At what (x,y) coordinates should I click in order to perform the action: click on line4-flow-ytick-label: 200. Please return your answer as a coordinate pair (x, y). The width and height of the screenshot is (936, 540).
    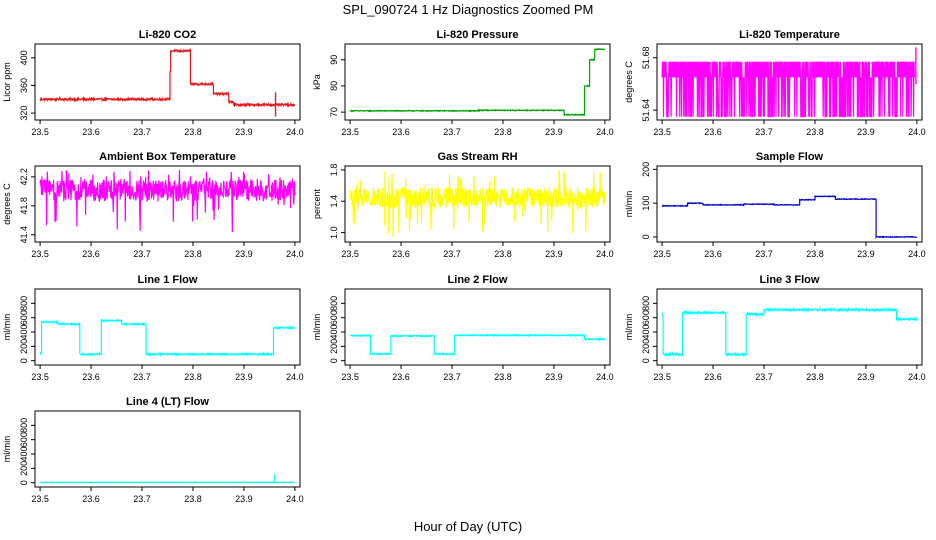
    Looking at the image, I should click on (24, 468).